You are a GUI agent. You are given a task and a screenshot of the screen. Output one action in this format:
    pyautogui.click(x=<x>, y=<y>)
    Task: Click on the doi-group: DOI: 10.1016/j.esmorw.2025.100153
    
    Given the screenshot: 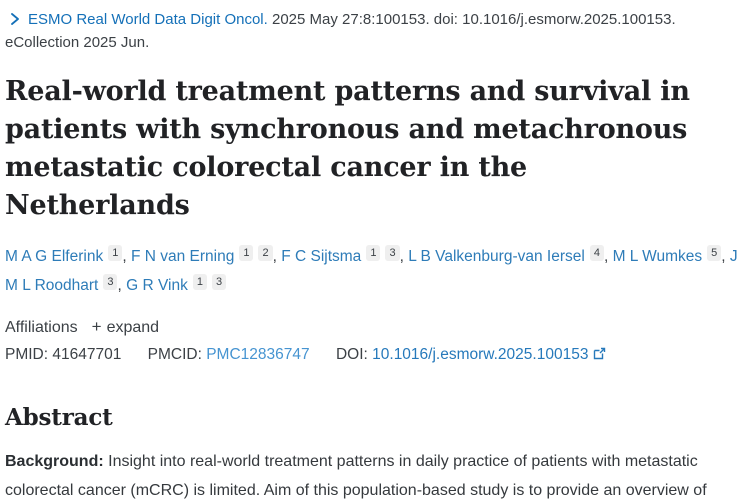 What is the action you would take?
    pyautogui.click(x=471, y=354)
    